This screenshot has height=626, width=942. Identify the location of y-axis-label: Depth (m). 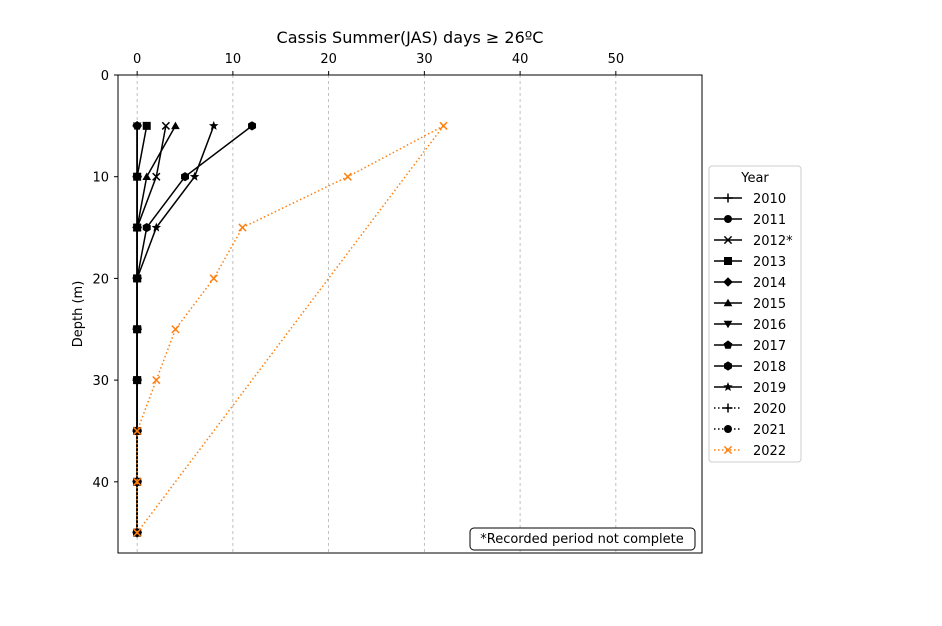
(78, 314).